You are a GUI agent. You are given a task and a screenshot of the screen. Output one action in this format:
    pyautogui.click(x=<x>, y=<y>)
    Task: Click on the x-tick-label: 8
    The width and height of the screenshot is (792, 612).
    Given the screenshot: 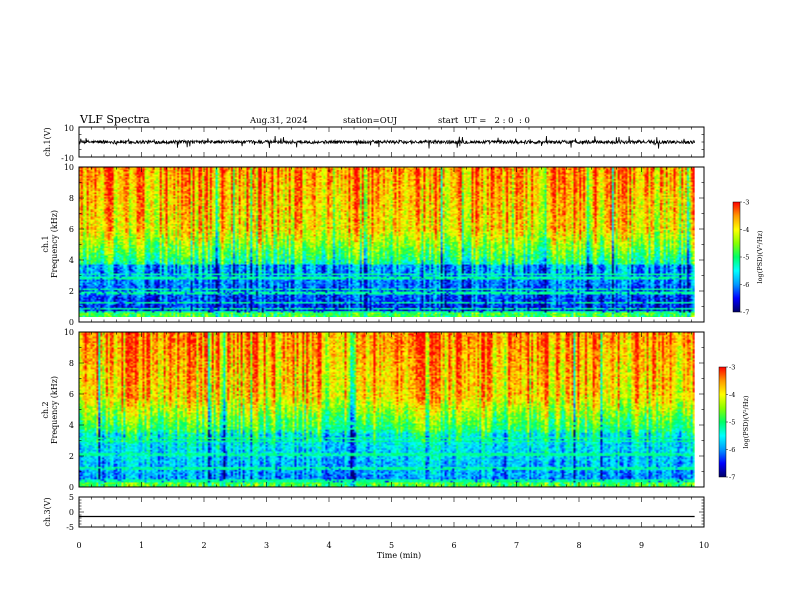 What is the action you would take?
    pyautogui.click(x=578, y=545)
    